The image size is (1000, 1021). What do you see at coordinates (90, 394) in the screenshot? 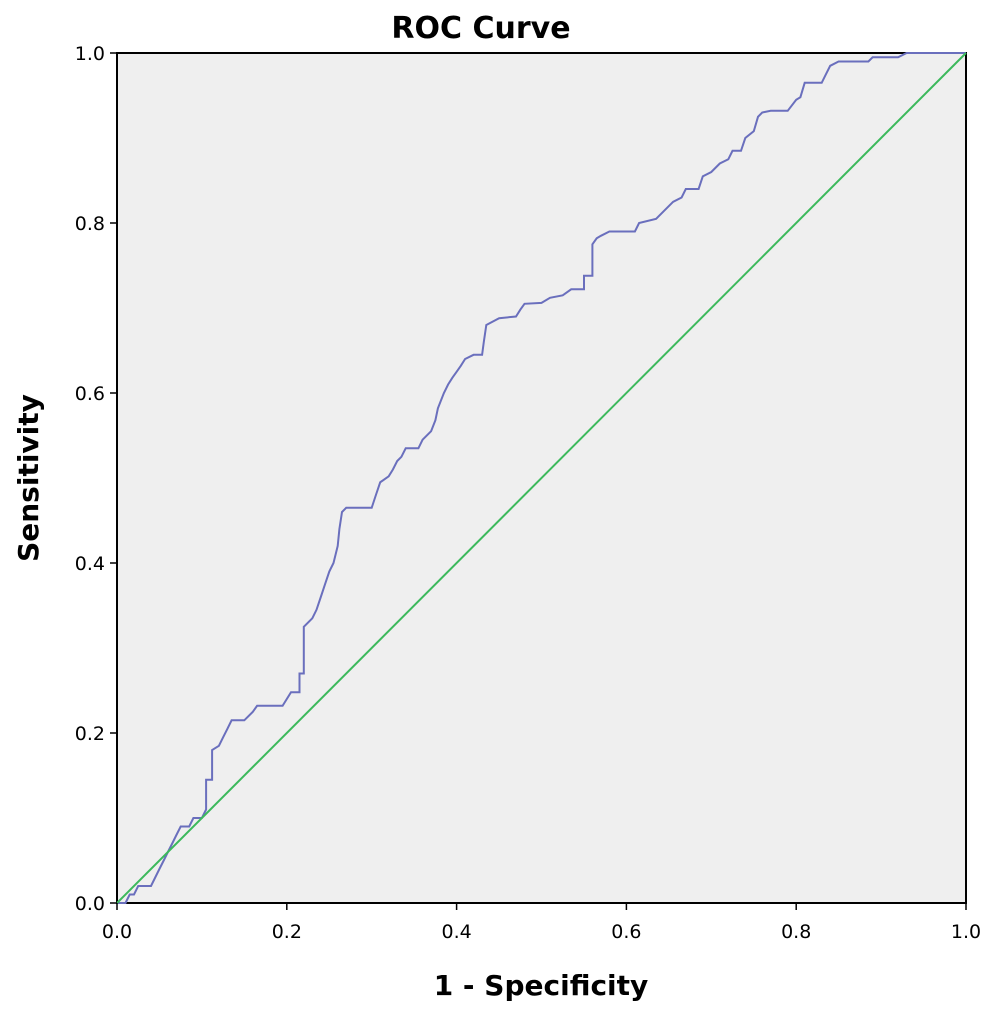
I see `y-tick-label: 0.6` at bounding box center [90, 394].